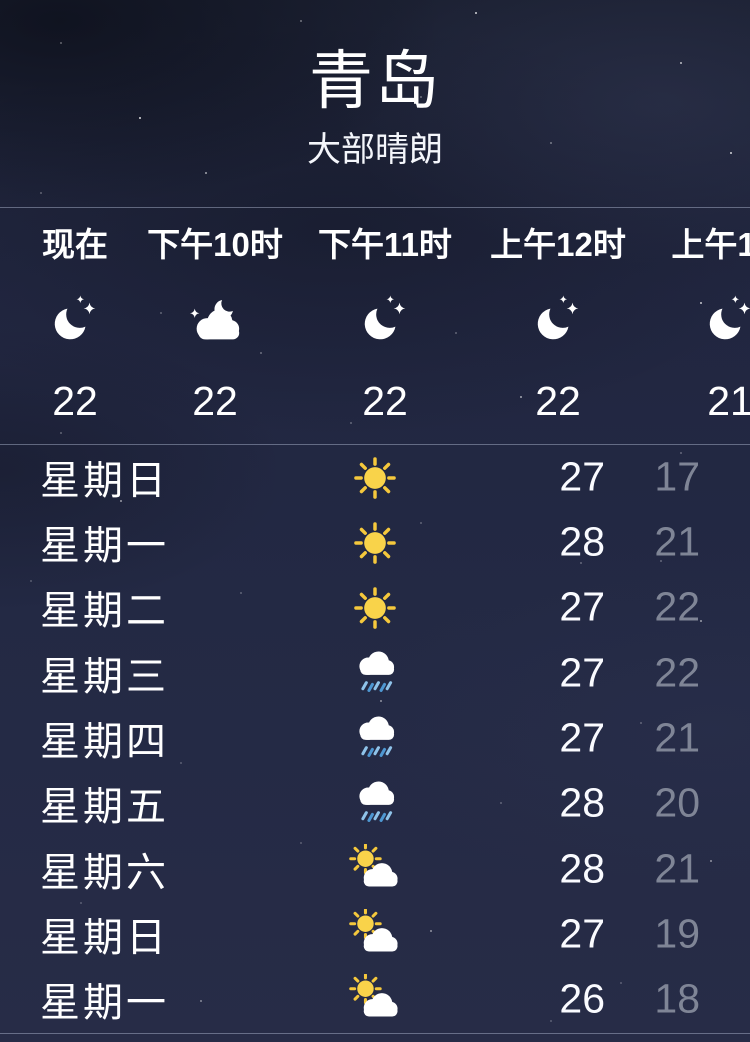 This screenshot has width=750, height=1042. I want to click on hourly-item: 上午12时 22, so click(558, 326).